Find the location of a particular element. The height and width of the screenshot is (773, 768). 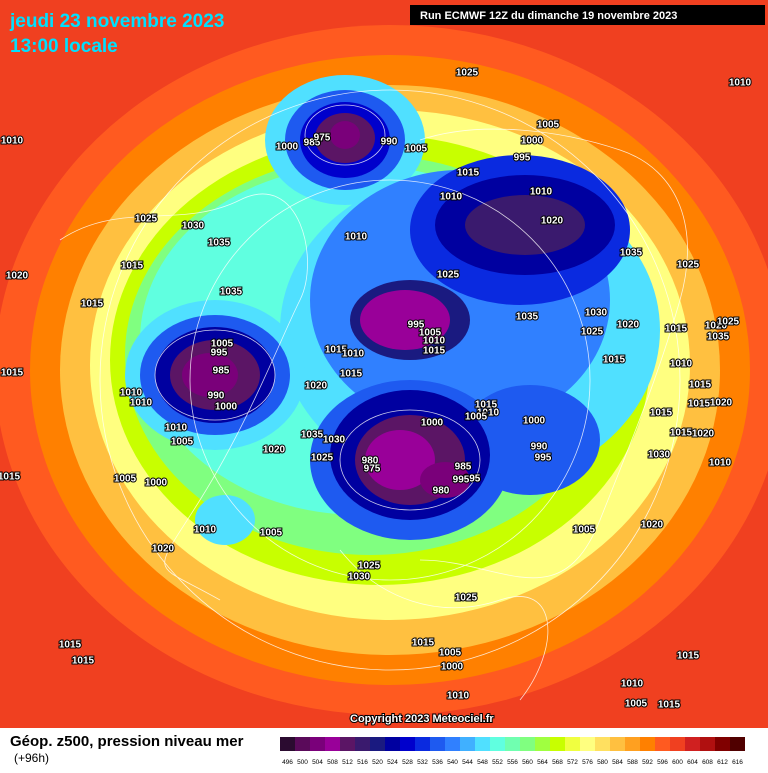

scale-label: 568 is located at coordinates (557, 762).